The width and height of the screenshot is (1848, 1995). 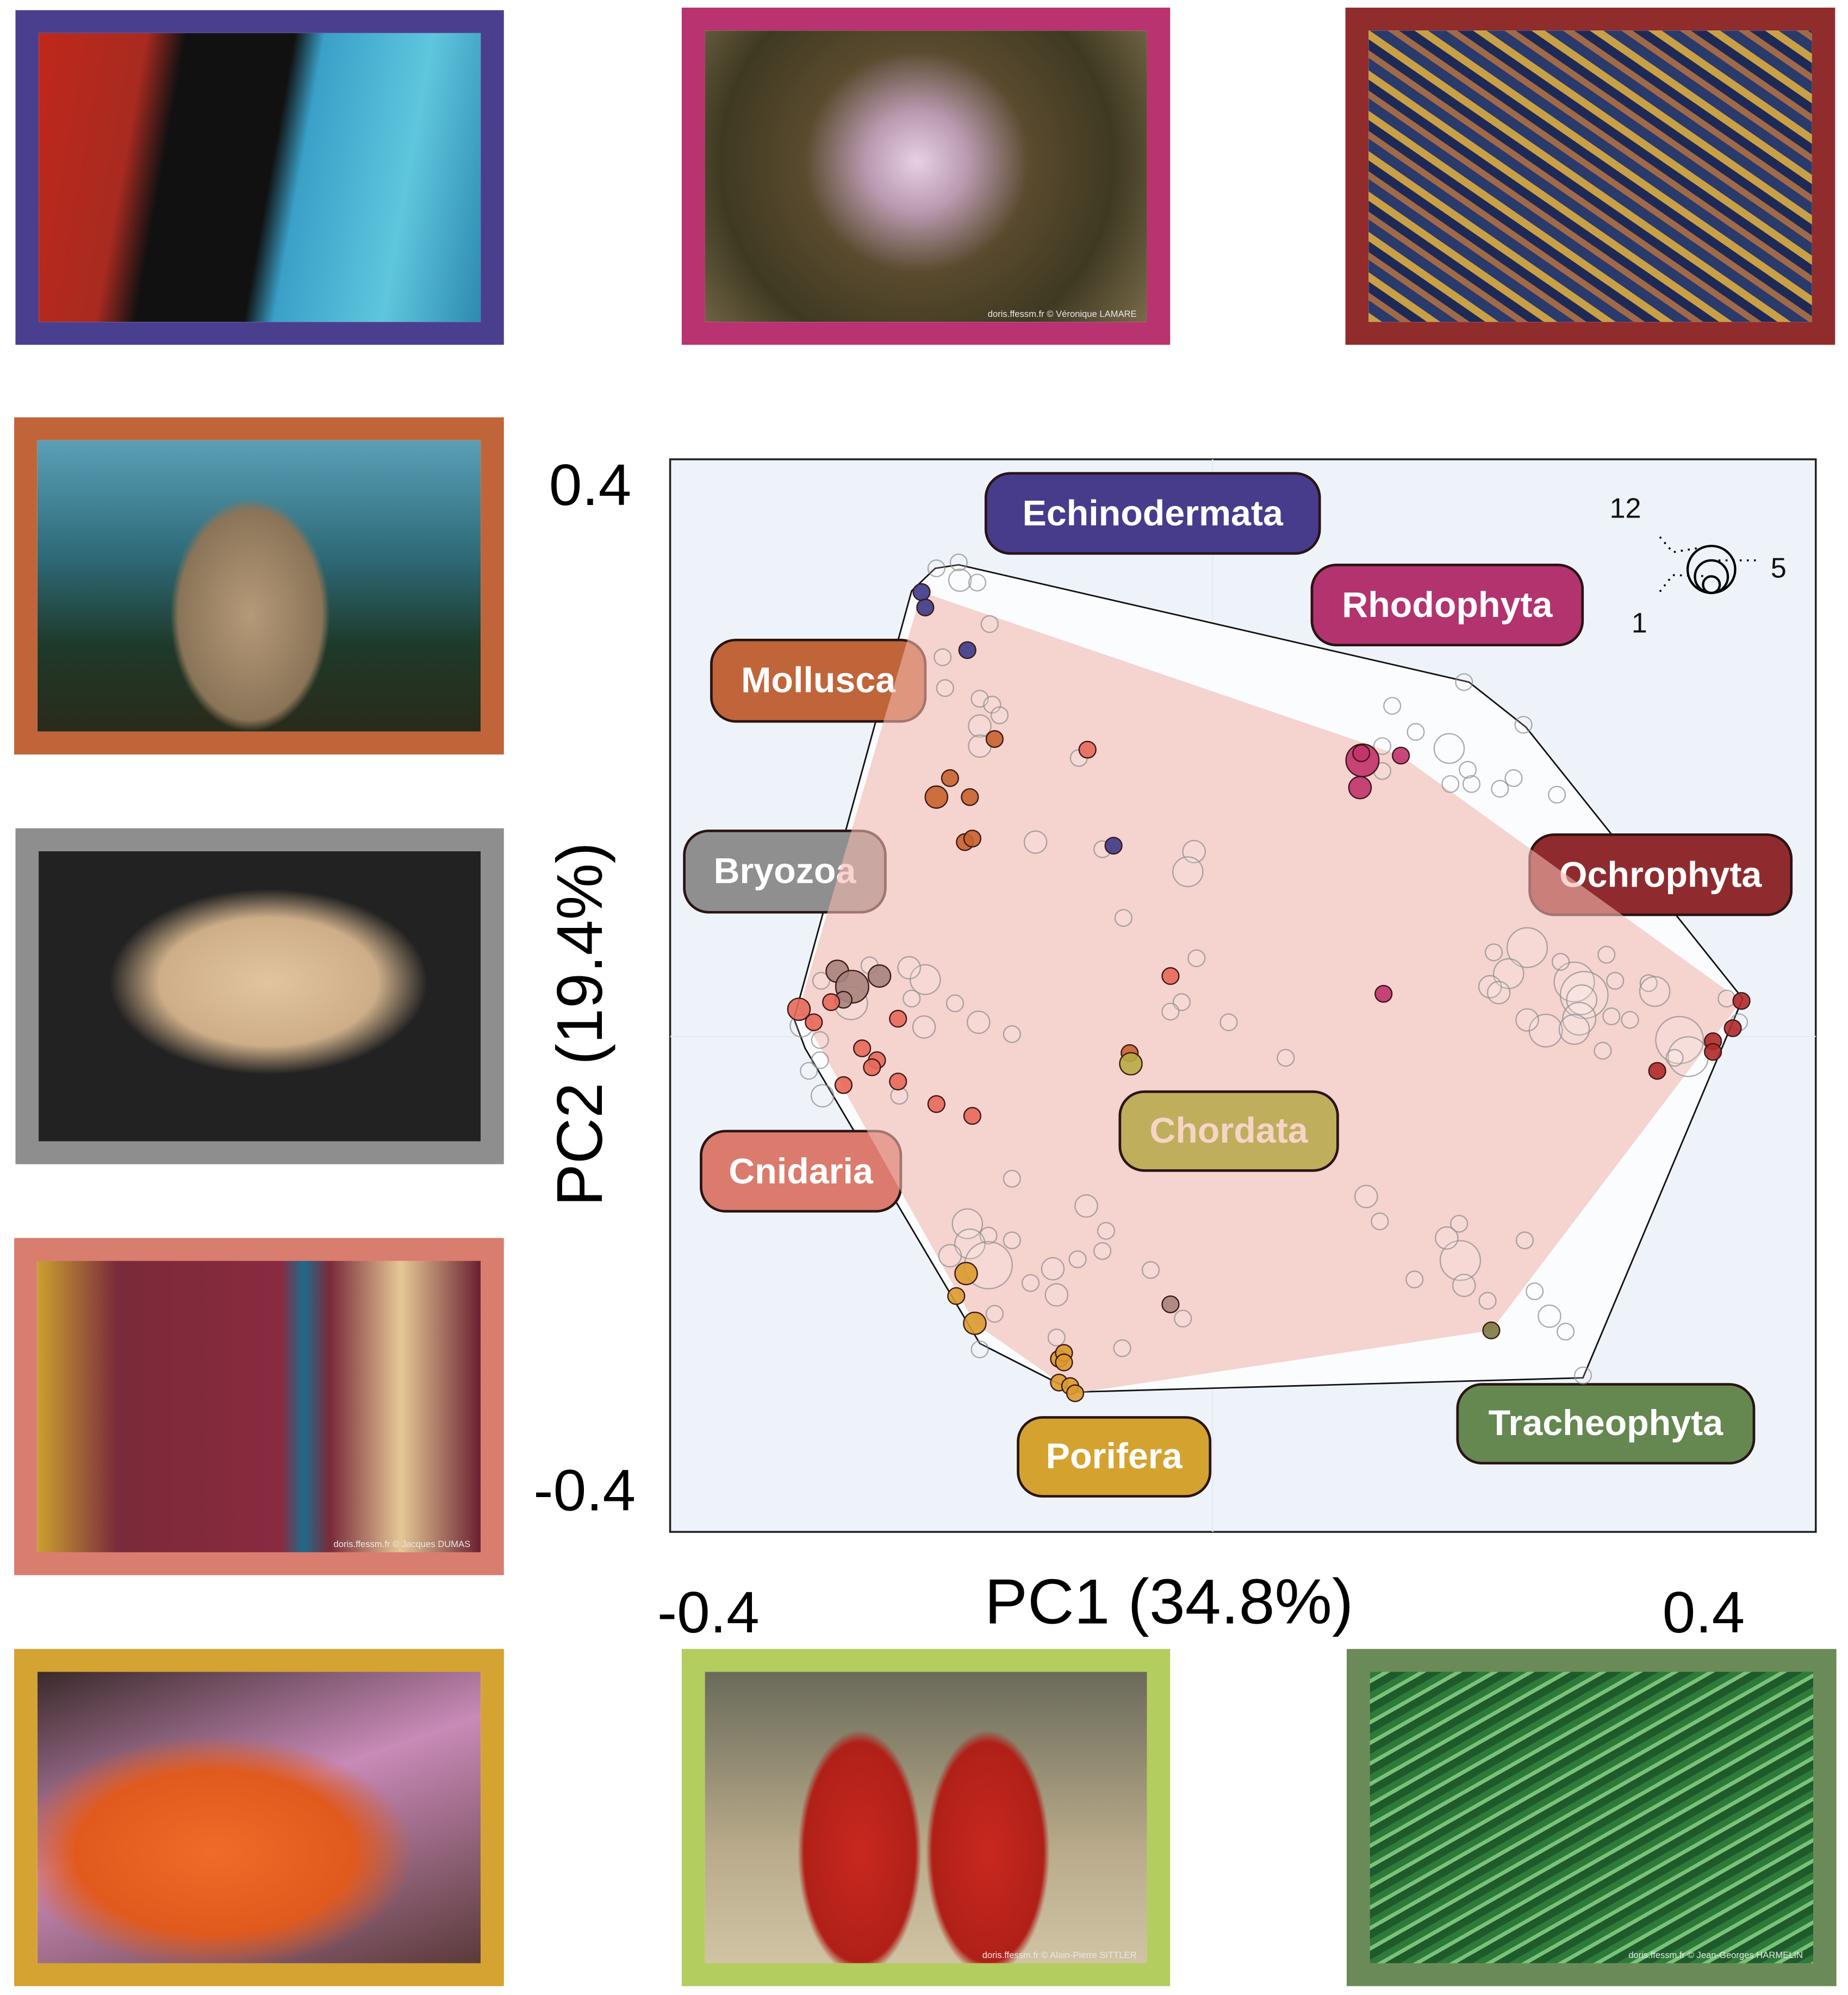 I want to click on photo-credit: doris.ffessm.fr © Jean-Georges HARMELIN, so click(x=1715, y=1956).